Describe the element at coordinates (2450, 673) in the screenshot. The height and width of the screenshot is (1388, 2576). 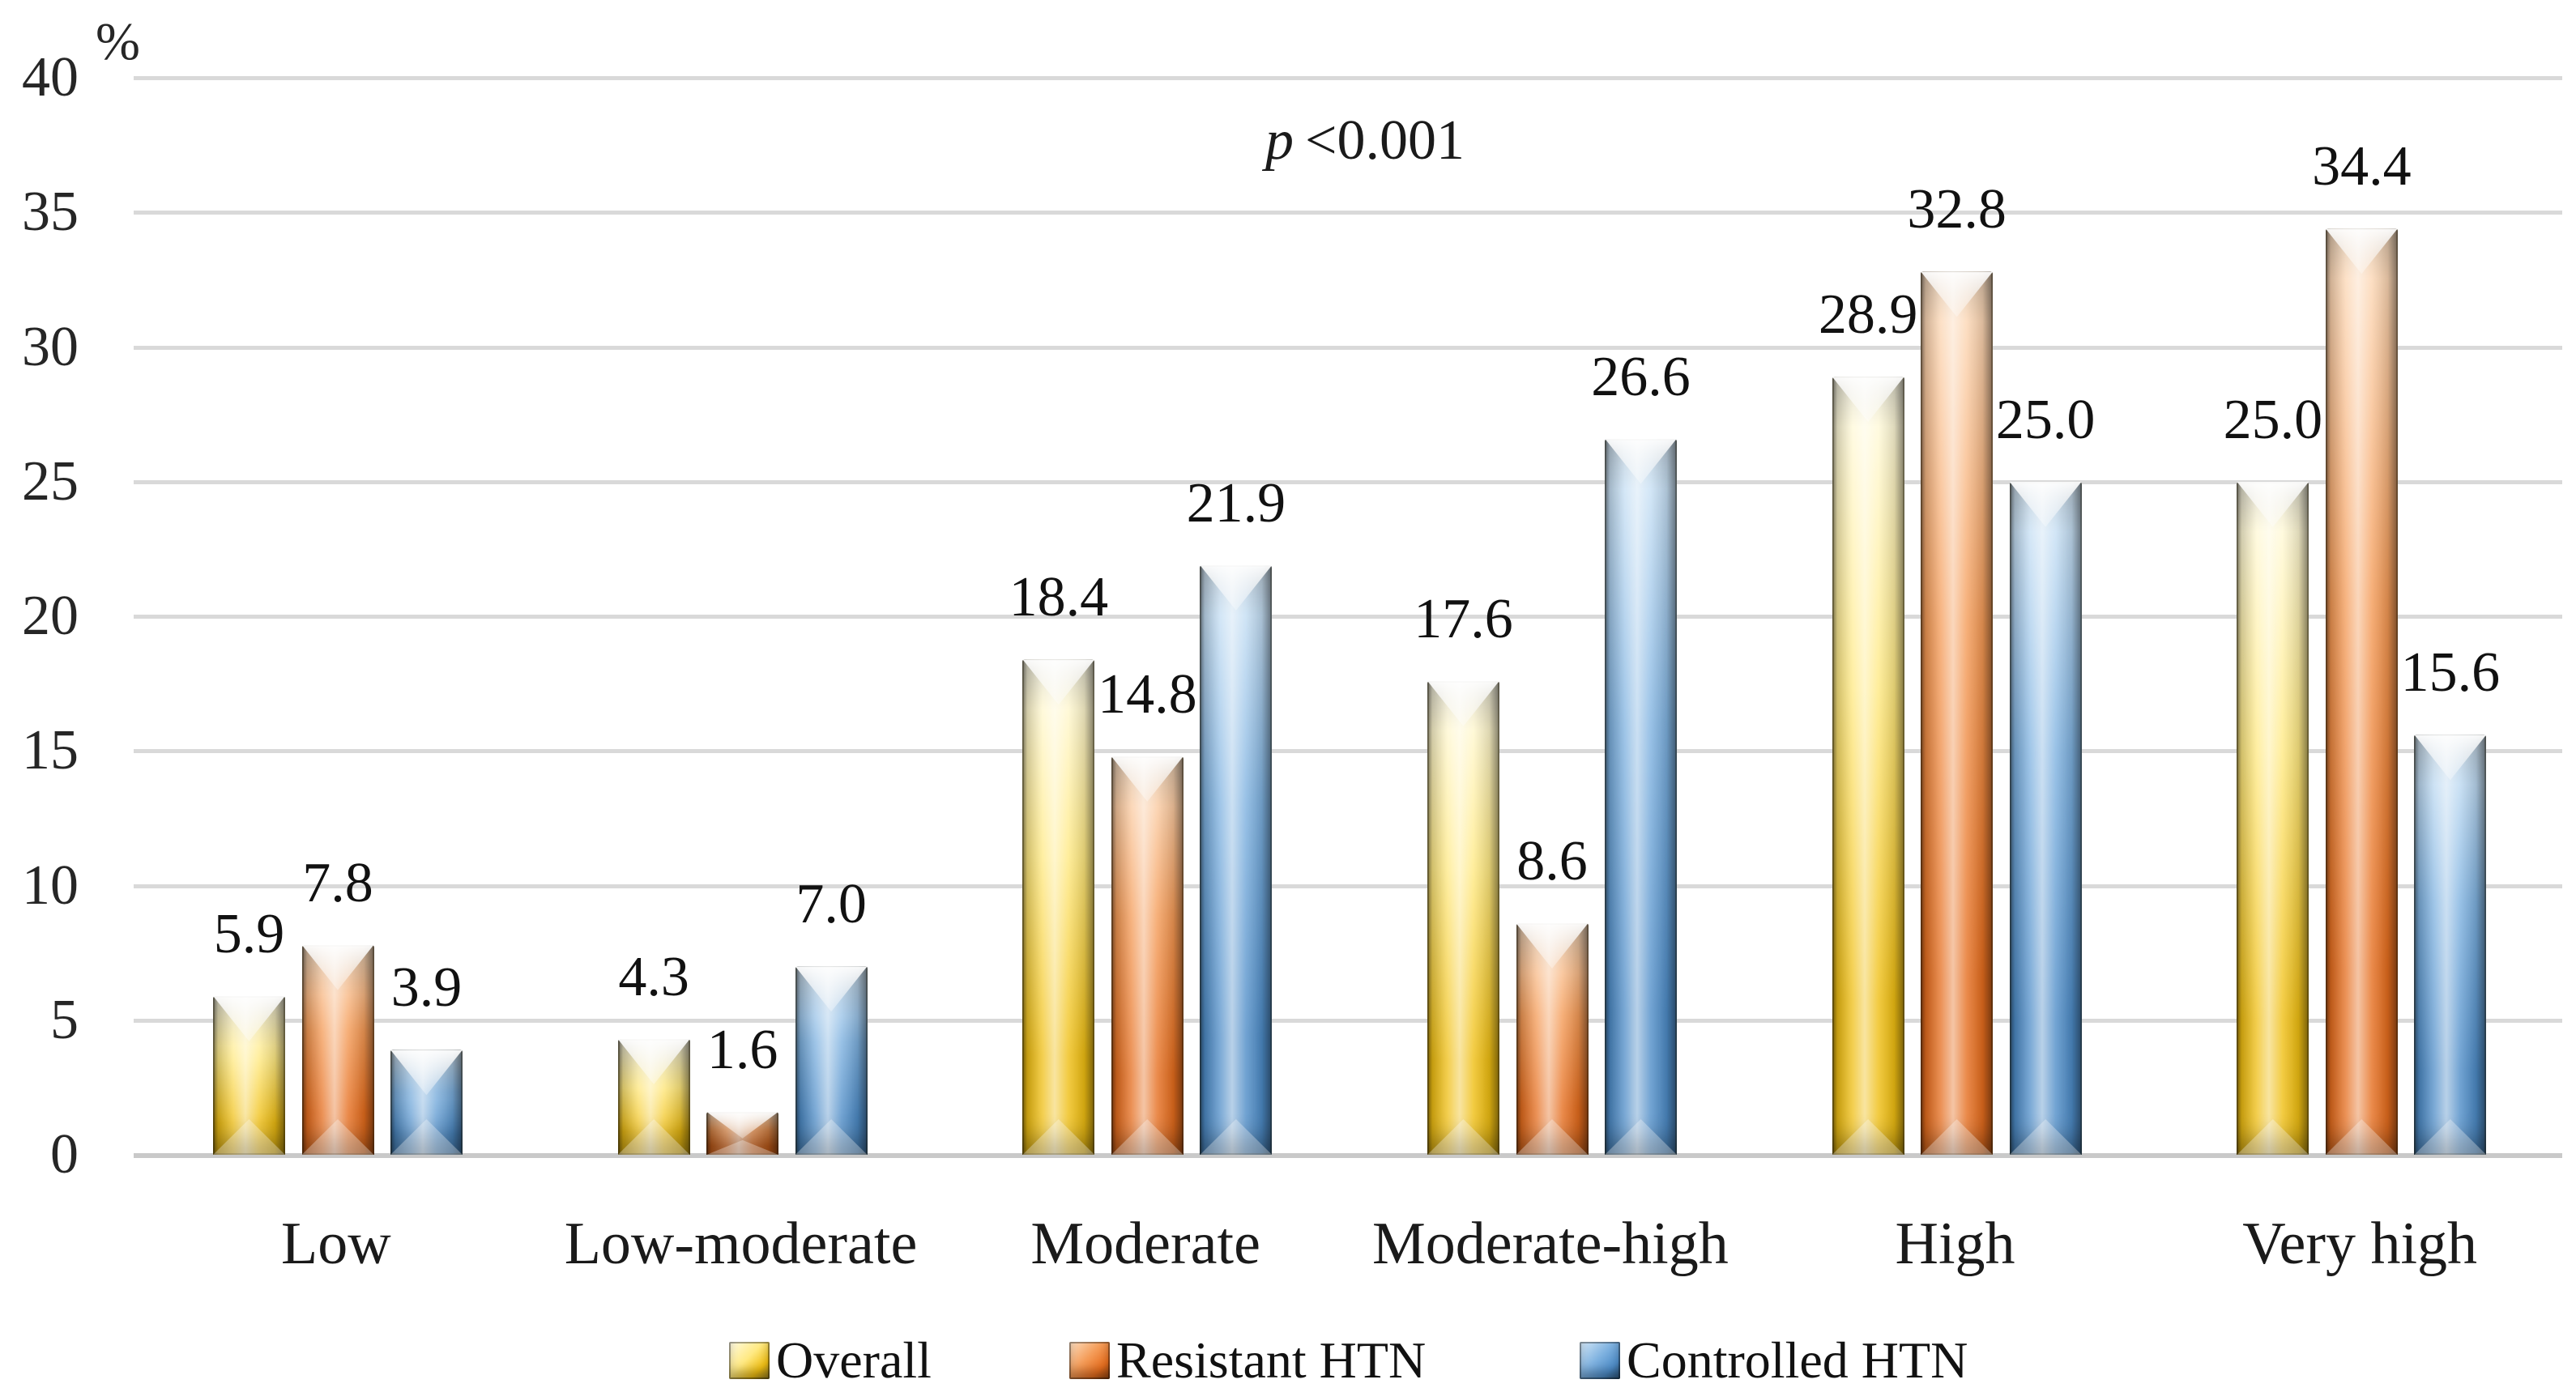
I see `bar-value-label: 15.6` at that location.